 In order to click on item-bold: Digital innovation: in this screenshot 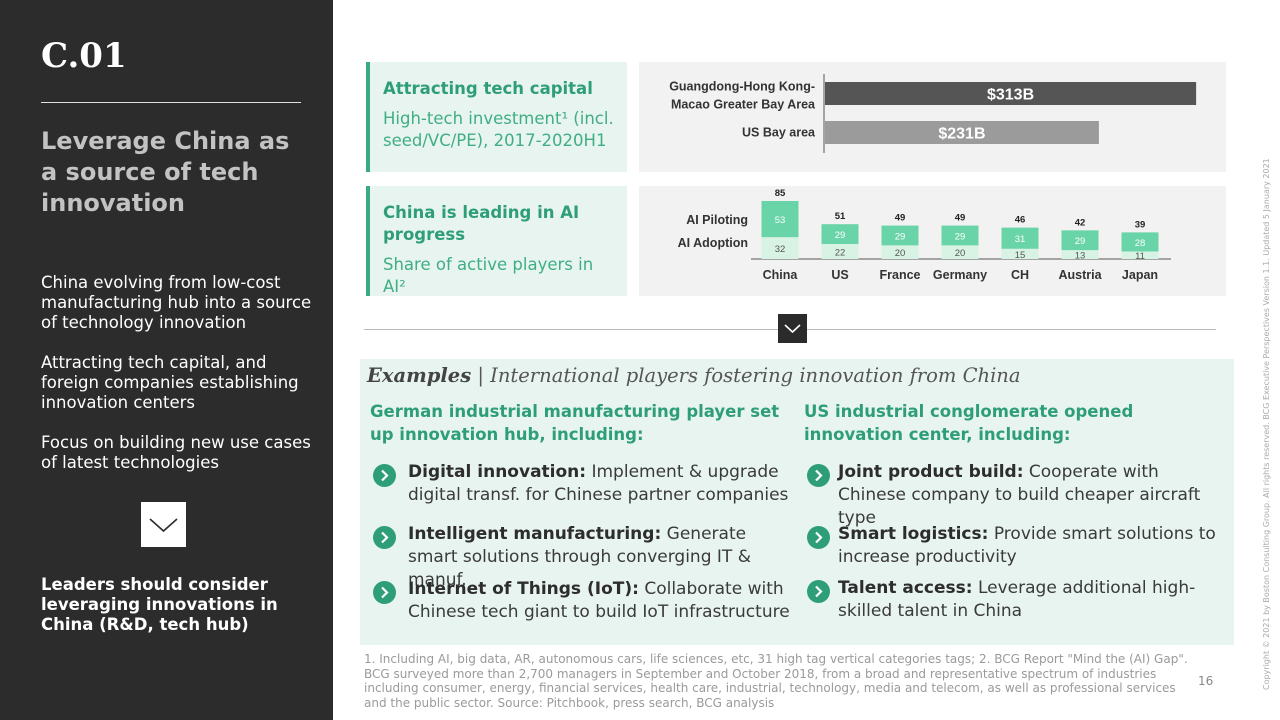, I will do `click(497, 472)`.